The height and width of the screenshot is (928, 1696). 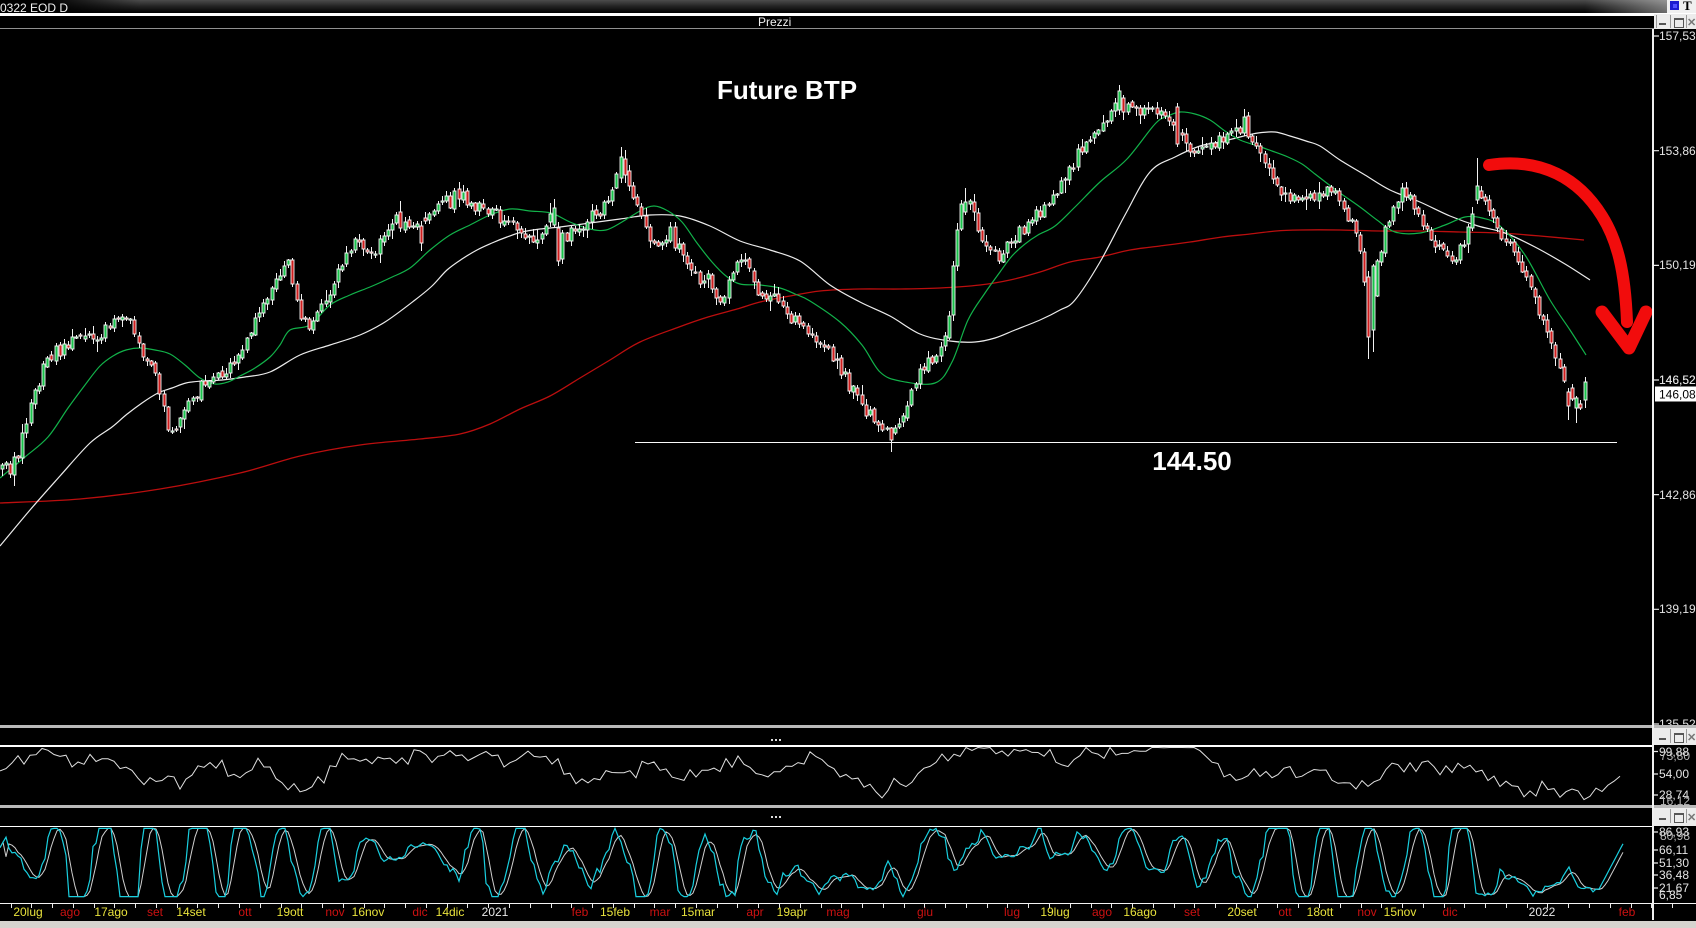 What do you see at coordinates (1677, 265) in the screenshot?
I see `svg-text: 150,19` at bounding box center [1677, 265].